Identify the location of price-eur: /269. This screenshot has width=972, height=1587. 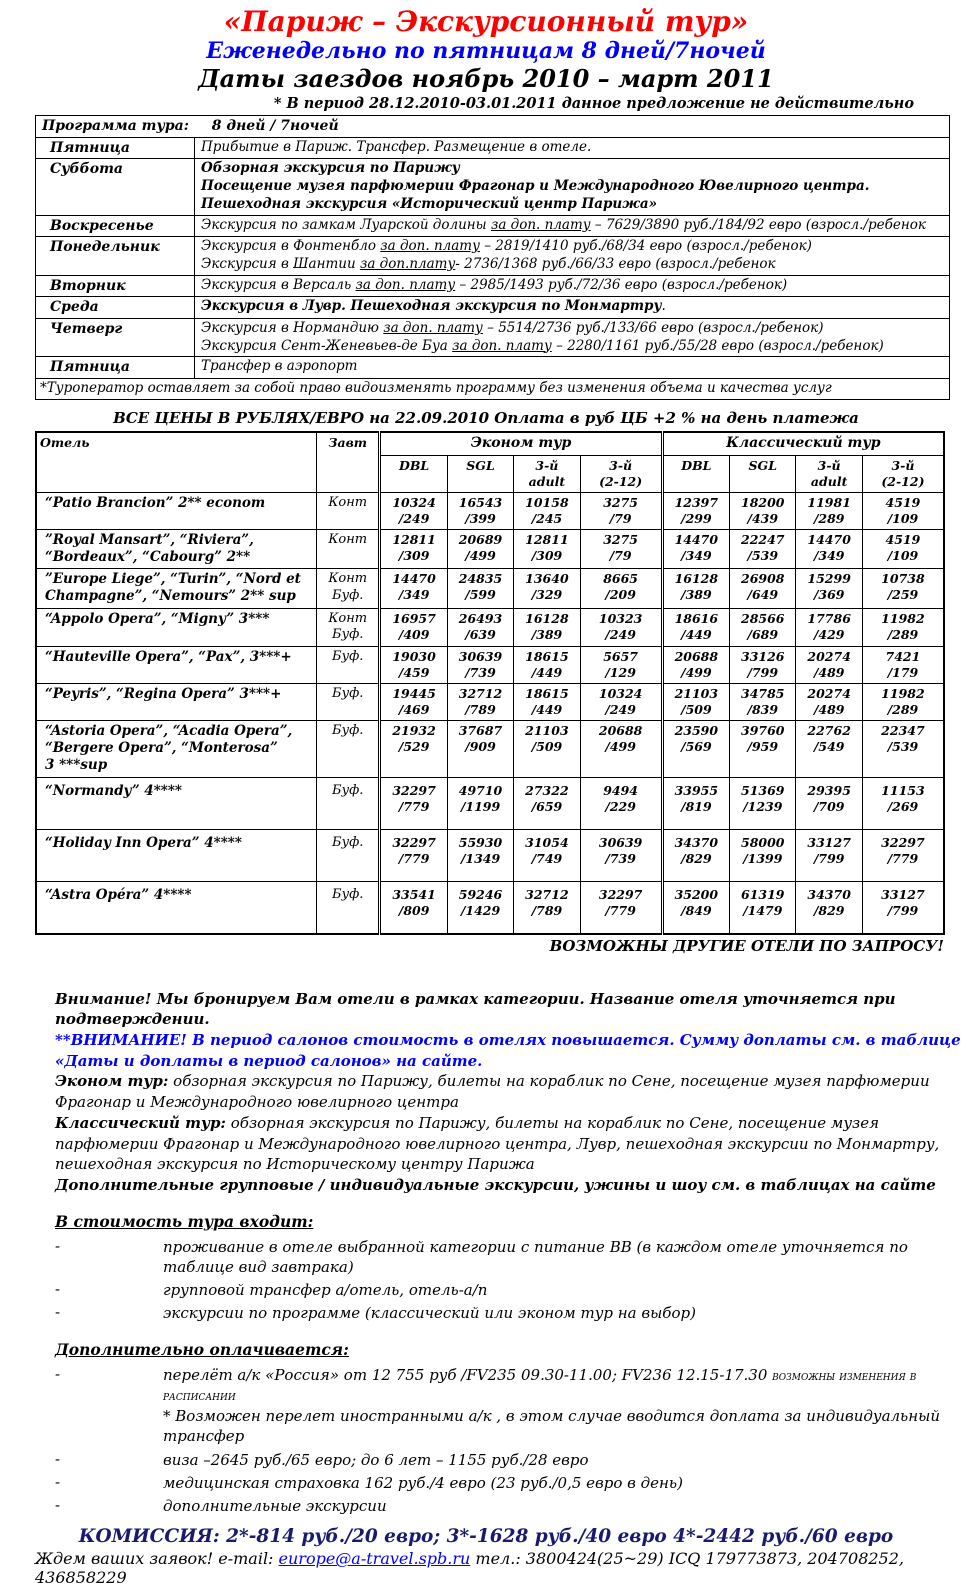
(903, 806).